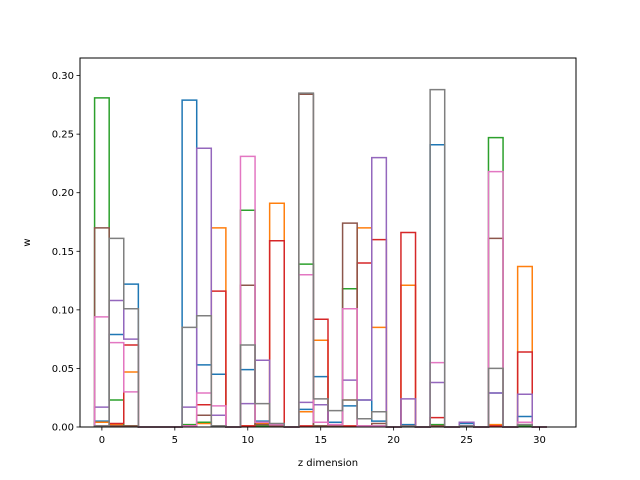 This screenshot has width=640, height=480. Describe the element at coordinates (63, 252) in the screenshot. I see `y-tick-label: 0.15` at that location.